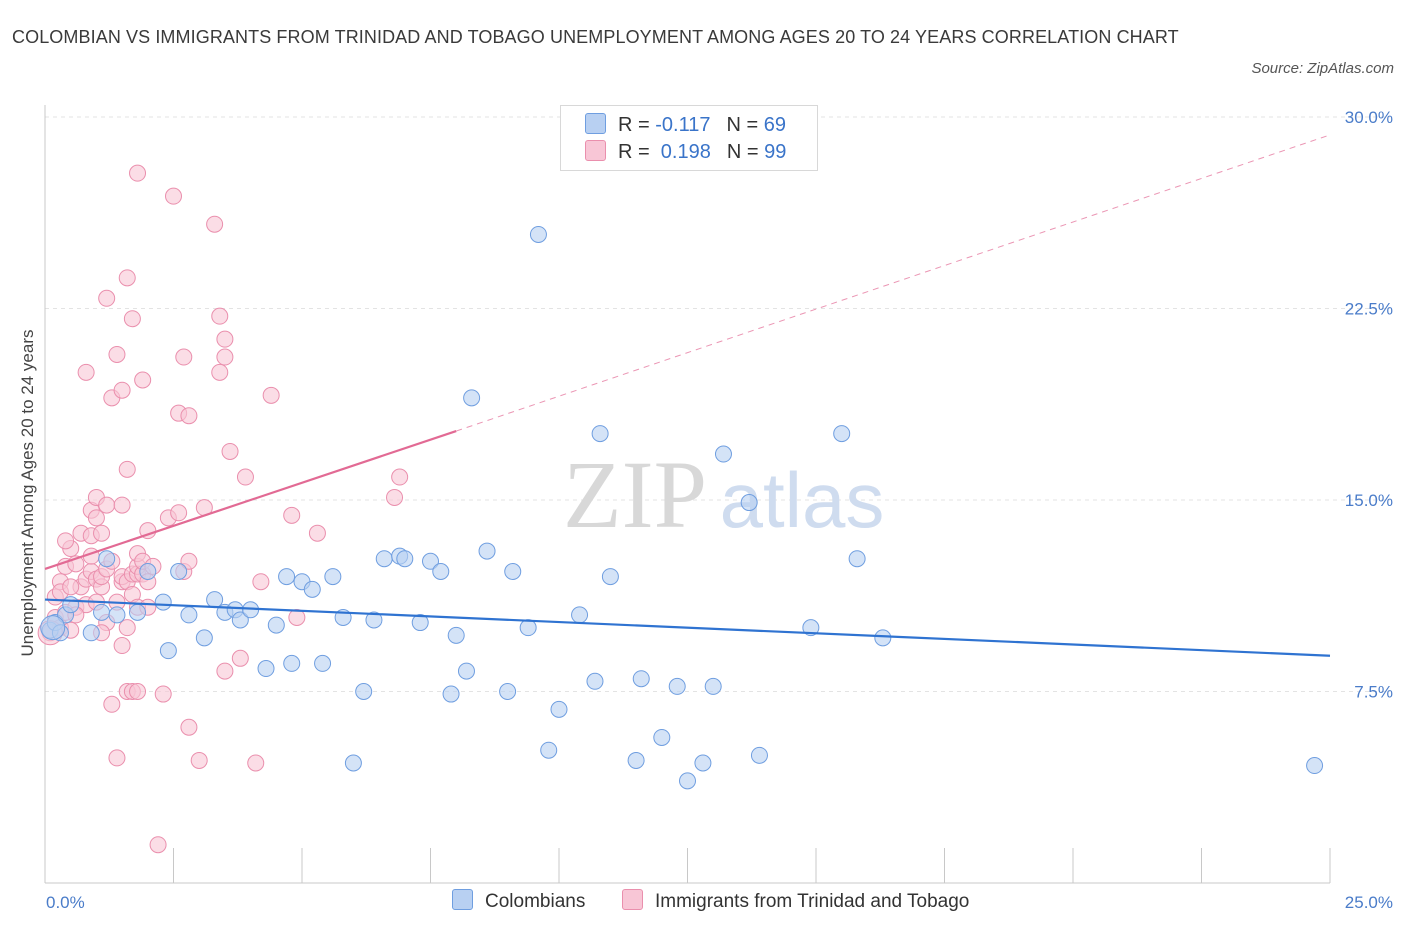 The height and width of the screenshot is (930, 1406). Describe the element at coordinates (685, 152) in the screenshot. I see `legend-row-trinidad: R = 0.198 N = 99` at that location.